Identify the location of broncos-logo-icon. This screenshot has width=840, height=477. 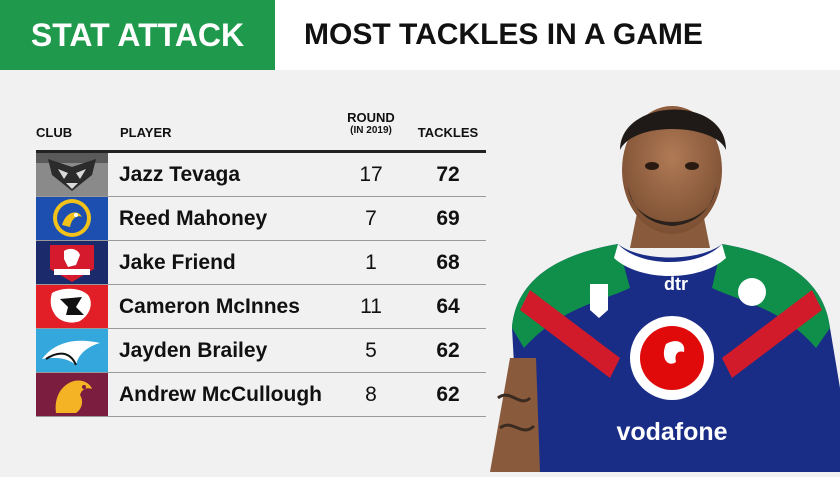
(72, 394).